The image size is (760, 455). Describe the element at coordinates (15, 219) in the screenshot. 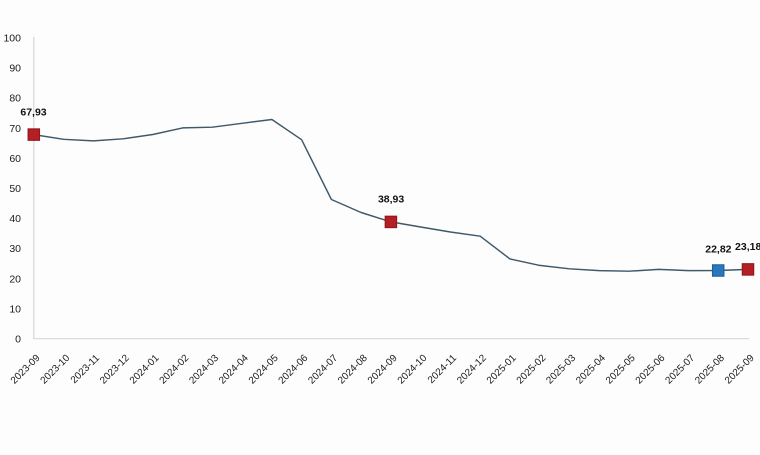

I see `svg-text: 40` at that location.